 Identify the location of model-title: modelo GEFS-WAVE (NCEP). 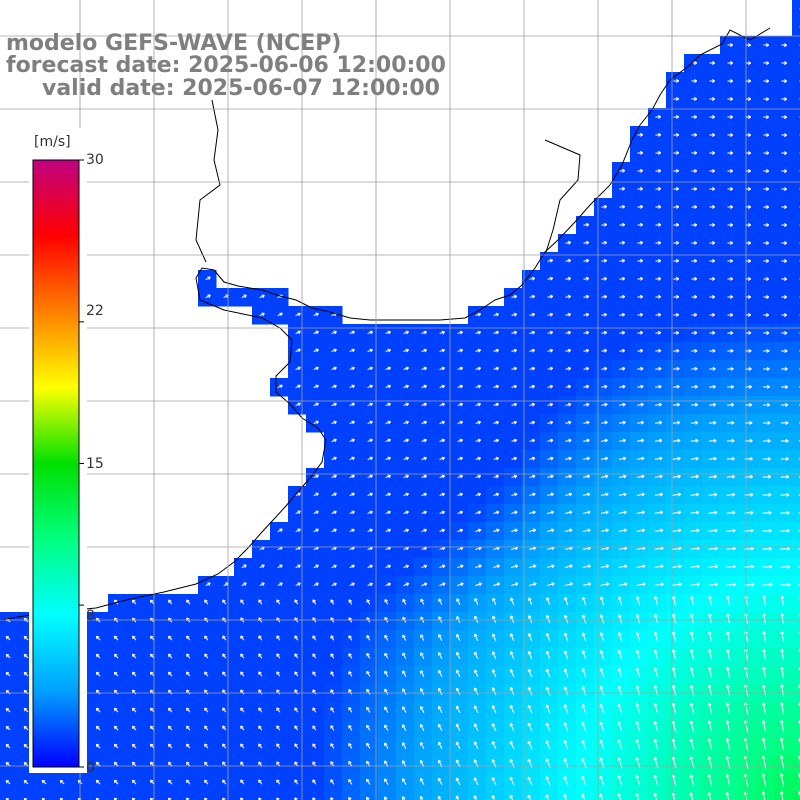
(174, 43).